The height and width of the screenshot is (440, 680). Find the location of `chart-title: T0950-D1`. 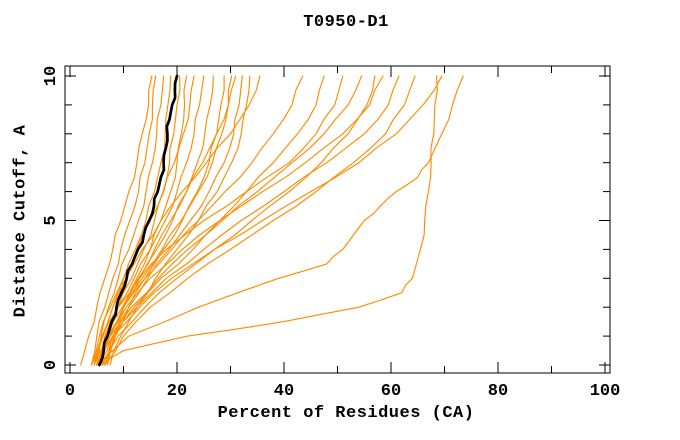

chart-title: T0950-D1 is located at coordinates (346, 22).